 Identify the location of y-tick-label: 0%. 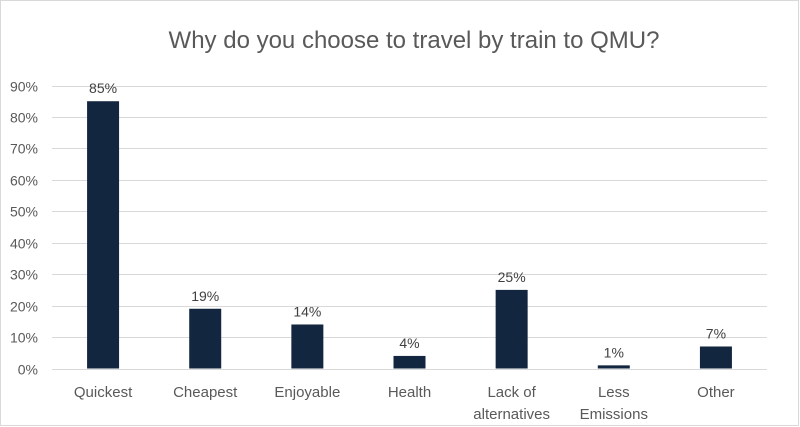
(28, 370).